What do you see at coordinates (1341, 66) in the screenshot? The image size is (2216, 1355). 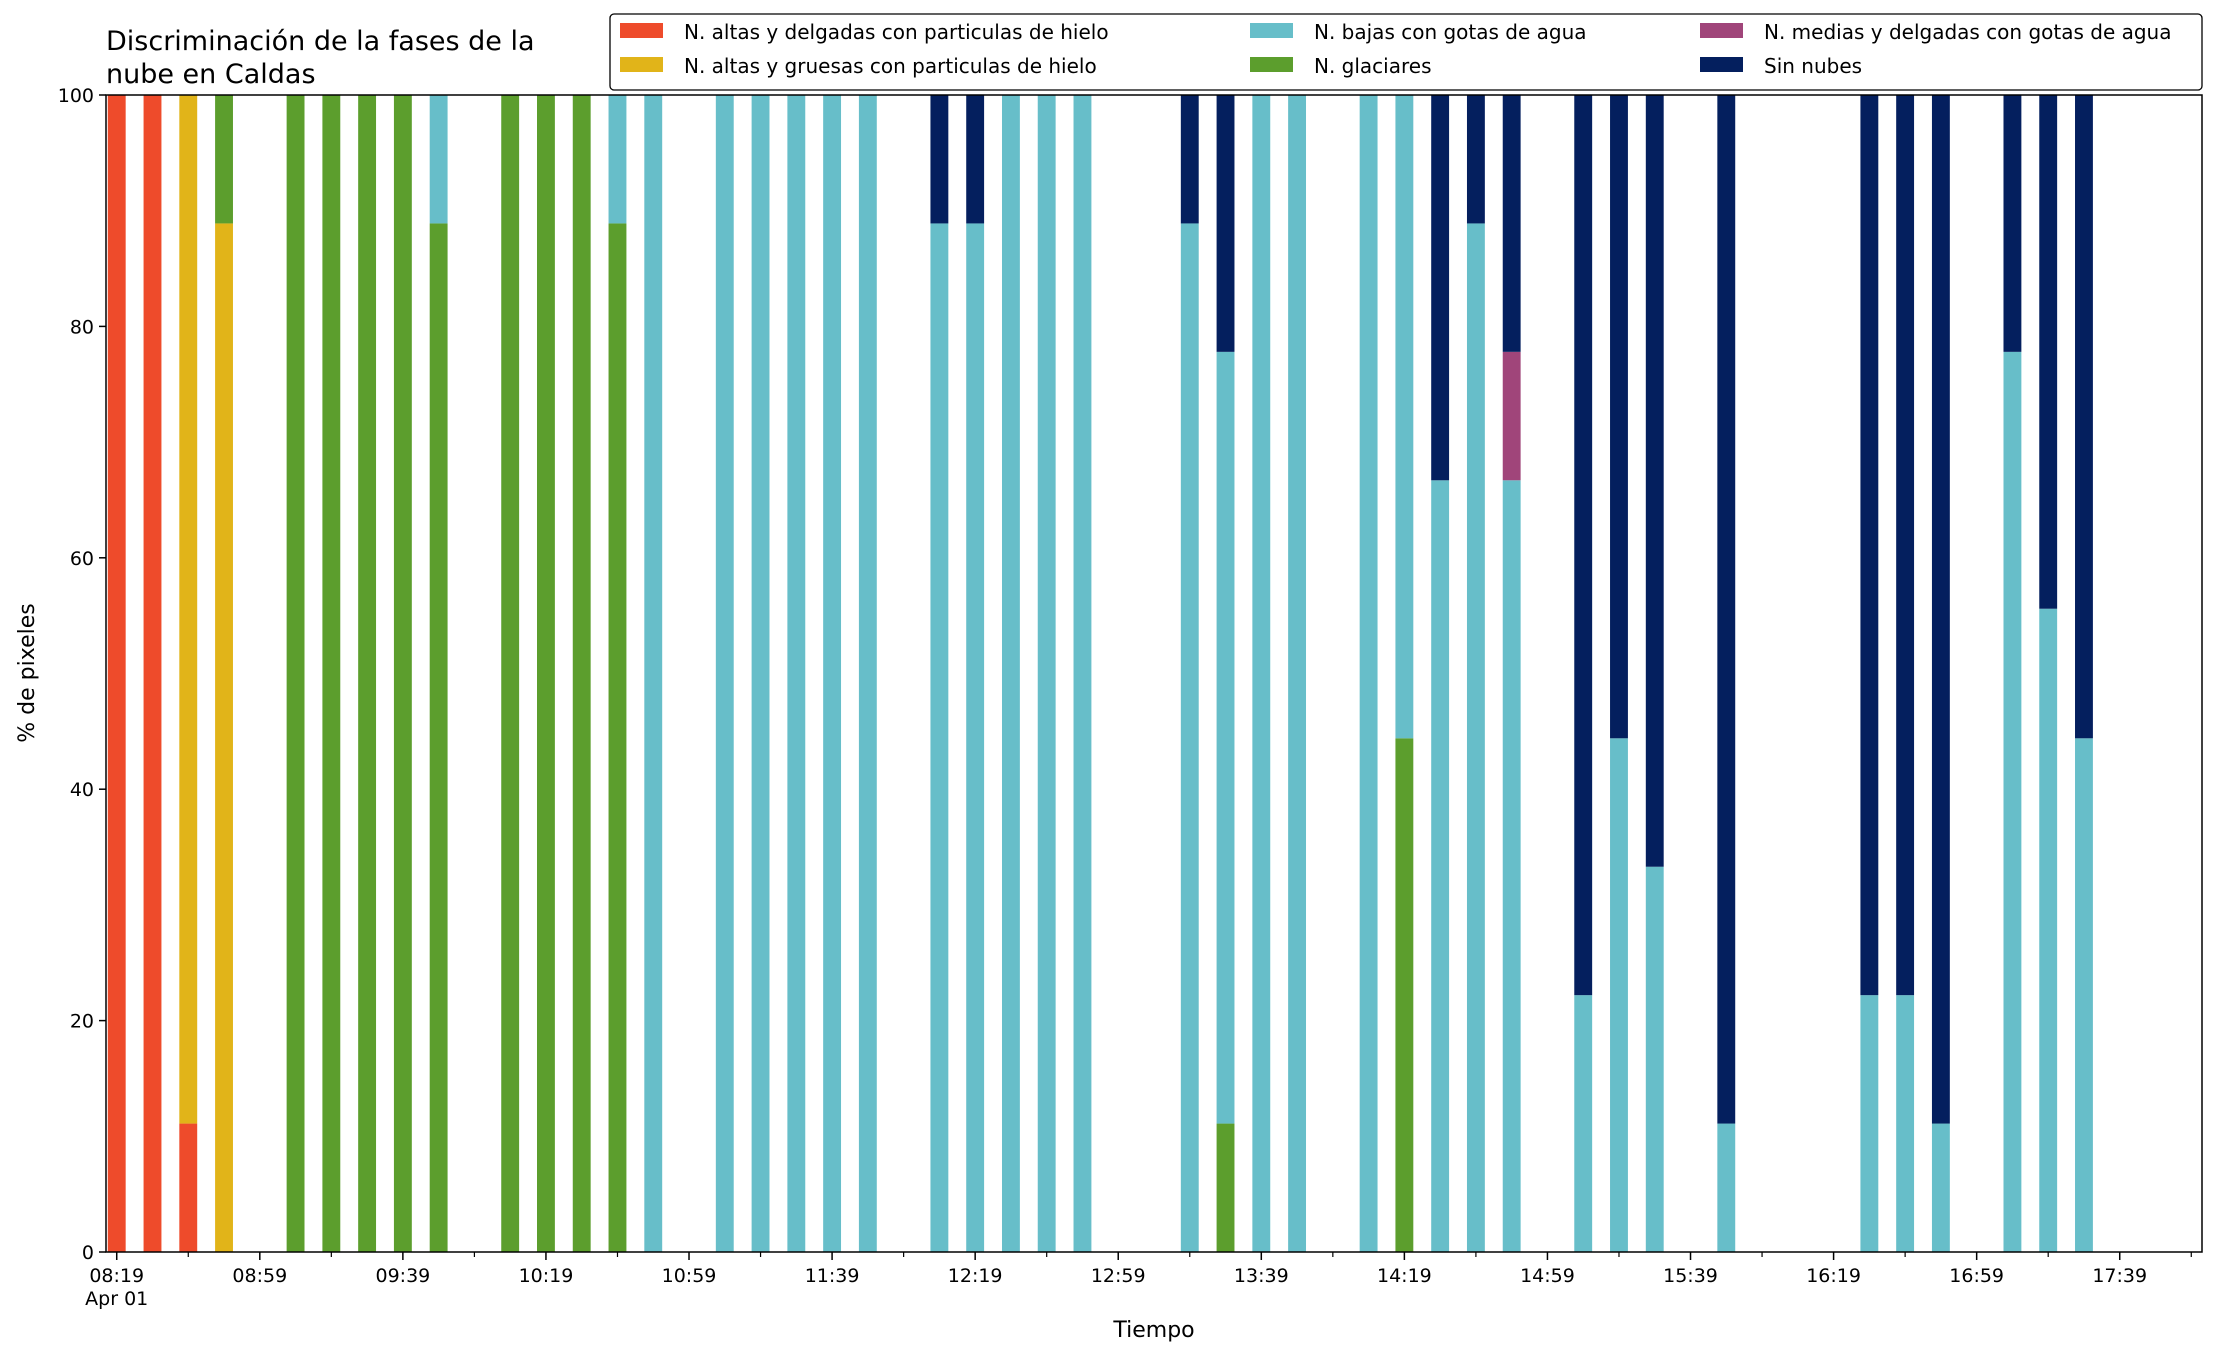 I see `legend-item: N. glaciares` at bounding box center [1341, 66].